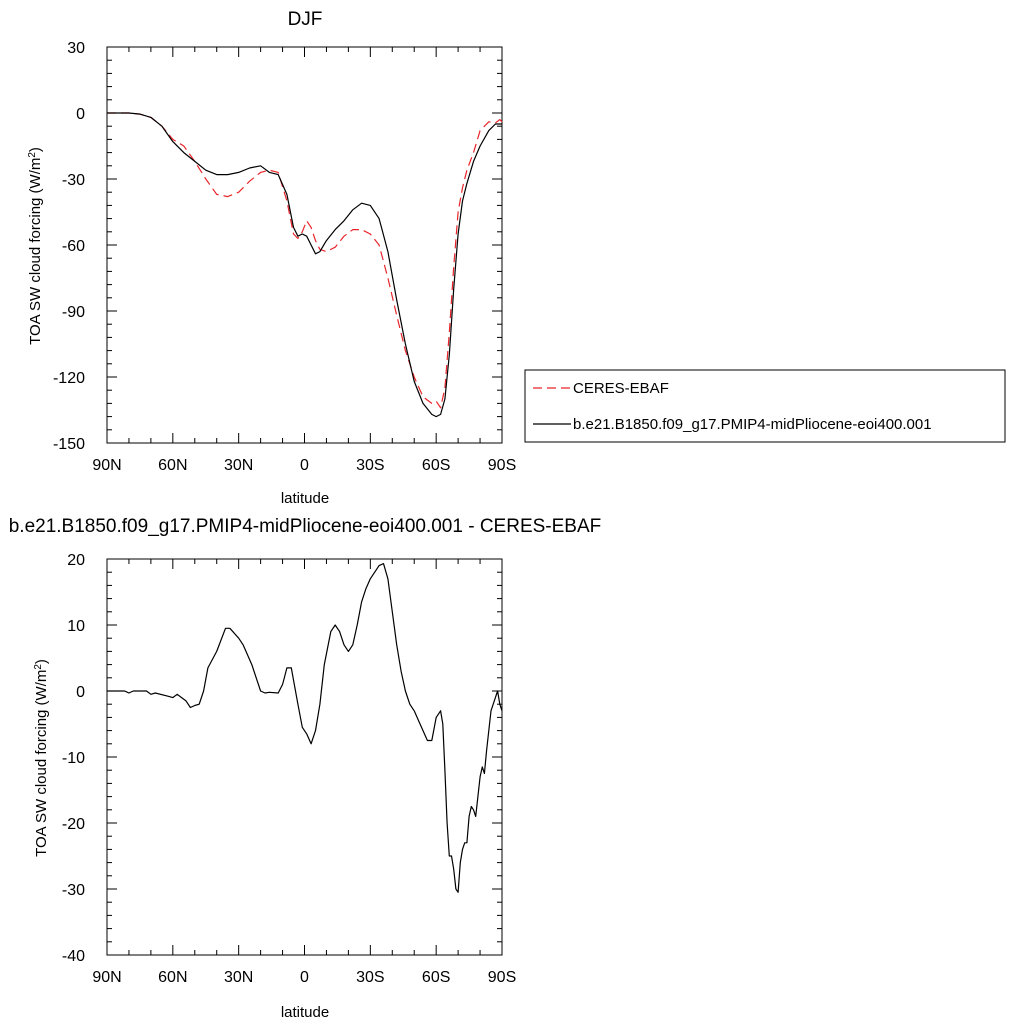 Image resolution: width=1024 pixels, height=1024 pixels. What do you see at coordinates (80, 114) in the screenshot?
I see `top-y-tick-label: 0` at bounding box center [80, 114].